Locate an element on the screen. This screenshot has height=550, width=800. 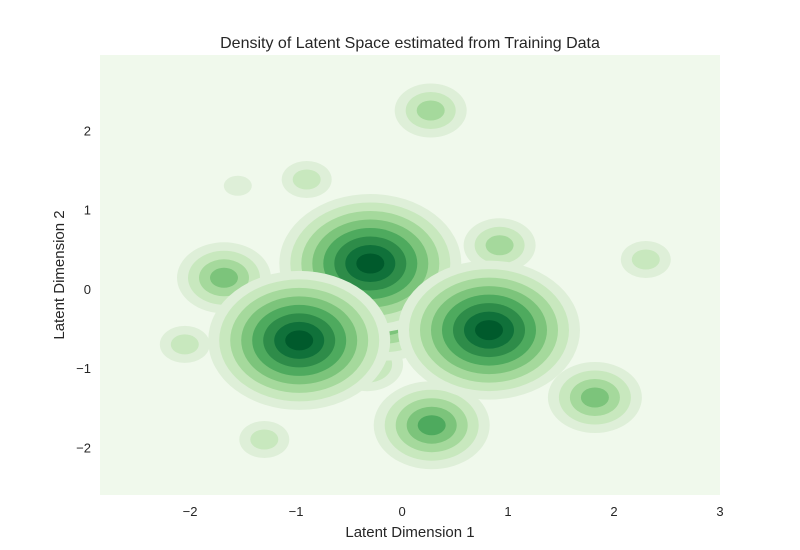
x-axis: −2 −1 0 1 2 3 is located at coordinates (453, 511).